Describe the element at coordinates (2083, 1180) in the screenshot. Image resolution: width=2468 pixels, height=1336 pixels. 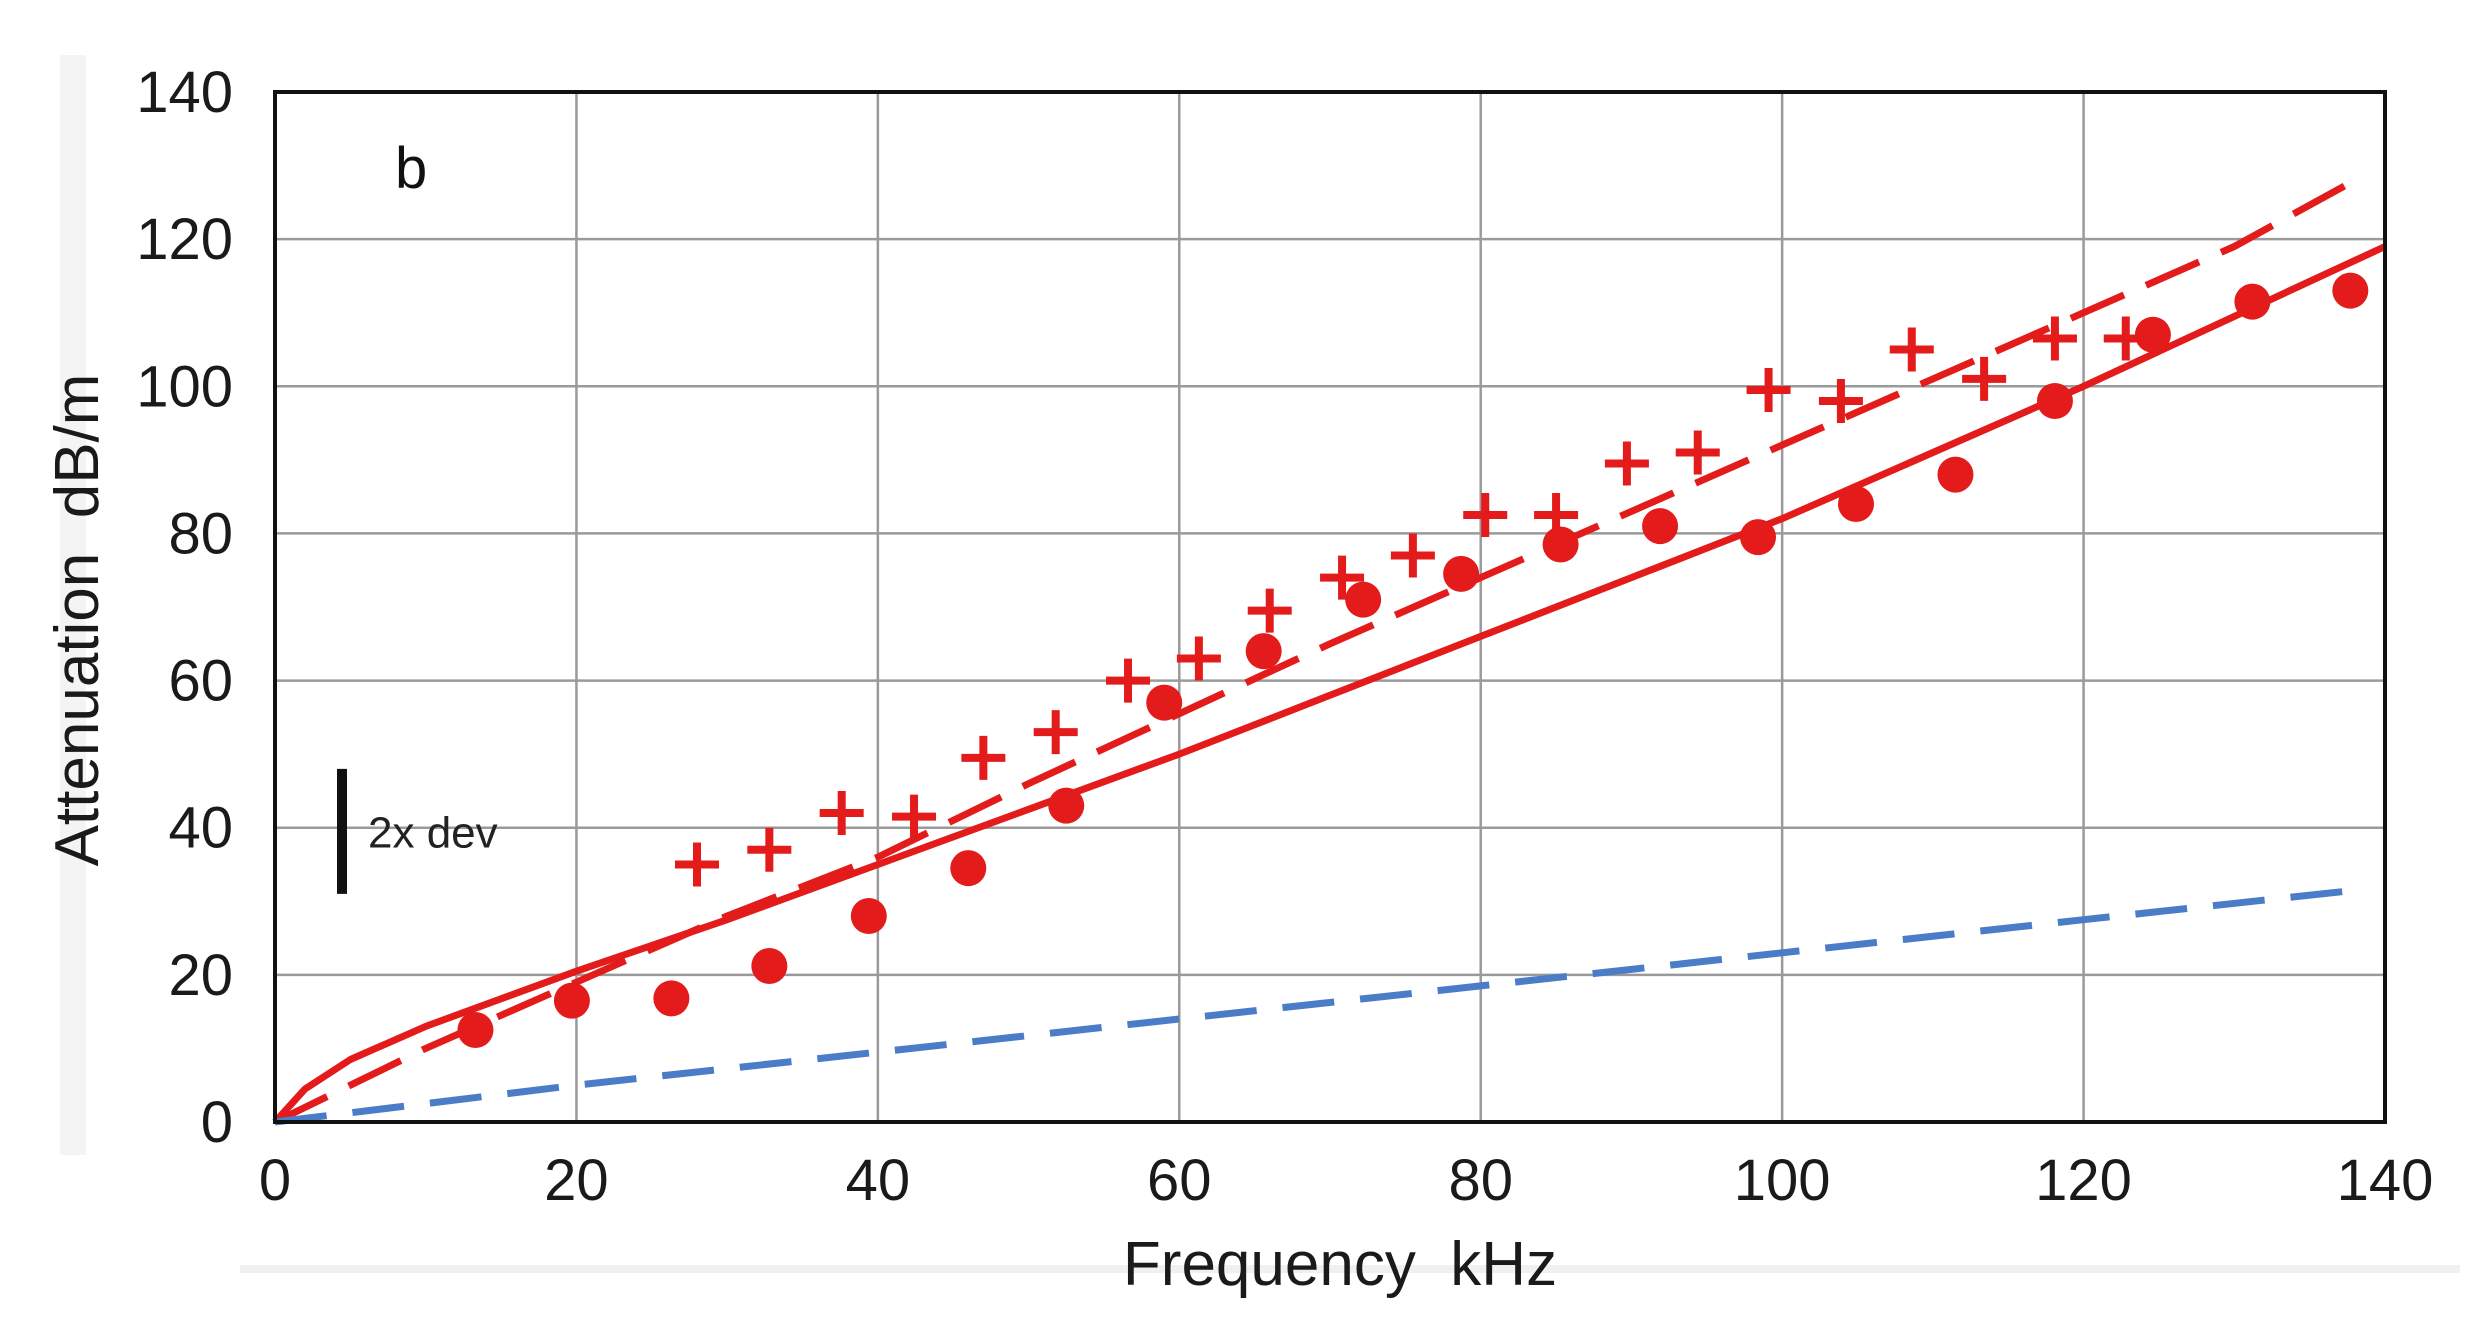
I see `x-tick-label: 120` at that location.